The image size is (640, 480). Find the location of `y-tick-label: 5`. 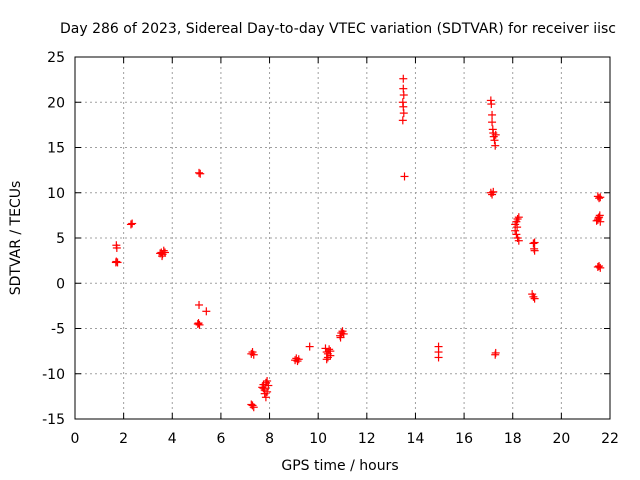

y-tick-label: 5 is located at coordinates (60, 239).